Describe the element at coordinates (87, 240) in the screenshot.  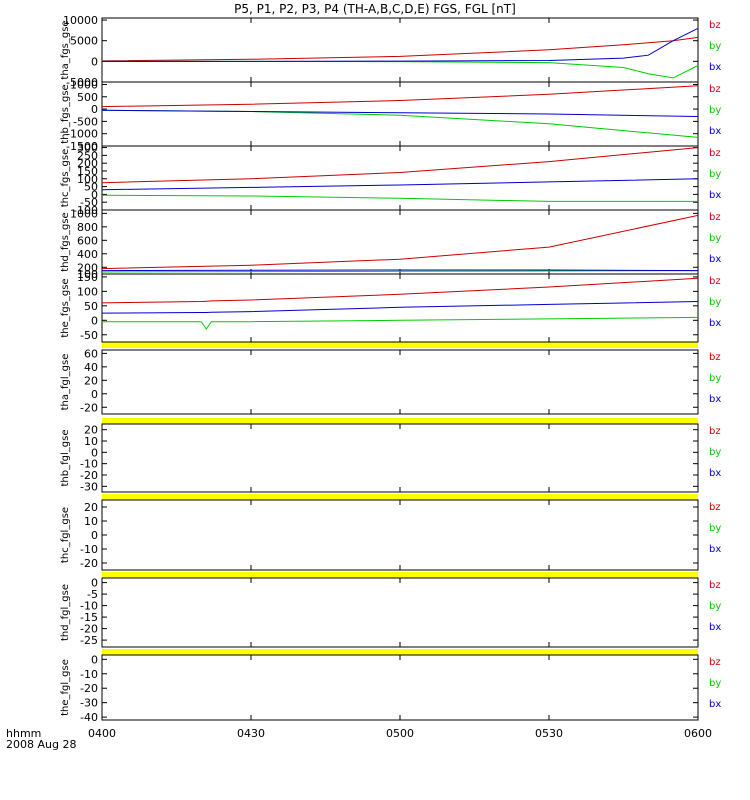
I see `y-tick-label: 600` at that location.